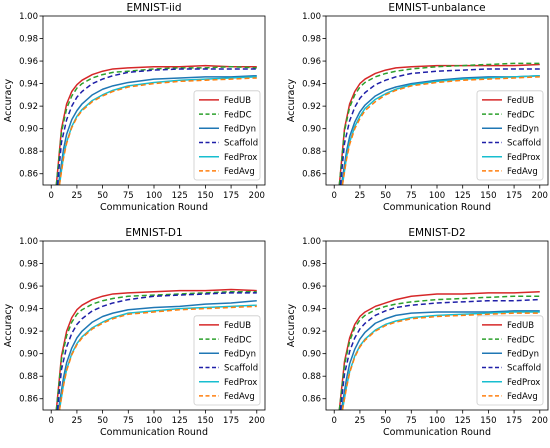 The image size is (550, 448). I want to click on chart-title: EMNIST-D2, so click(436, 233).